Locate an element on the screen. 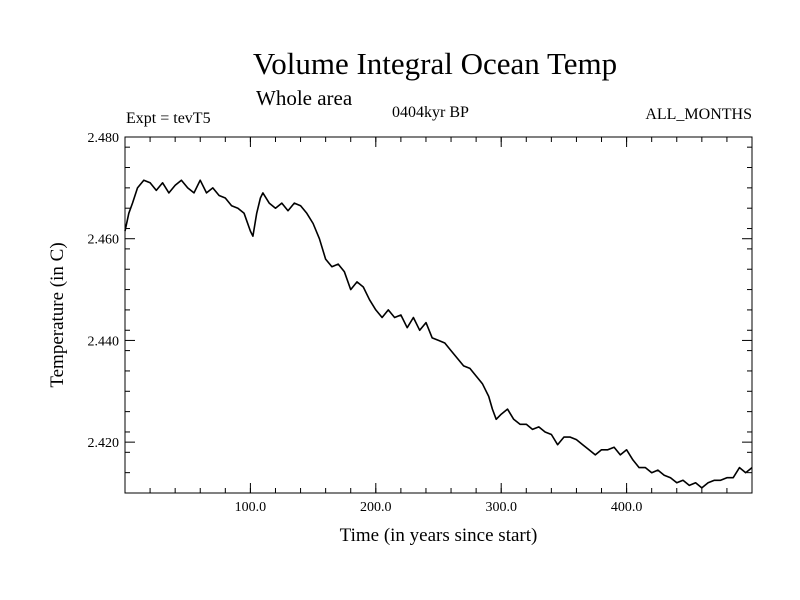  chart-title: Volume Integral Ocean Temp is located at coordinates (435, 63).